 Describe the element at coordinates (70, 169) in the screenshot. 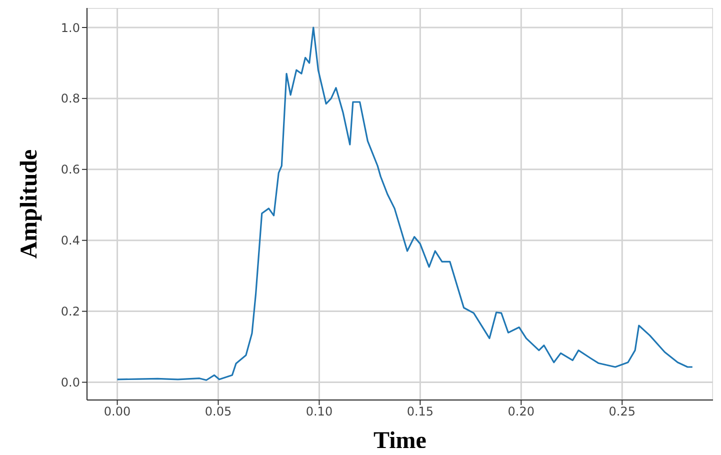

I see `y-tick-label: 0.6` at that location.